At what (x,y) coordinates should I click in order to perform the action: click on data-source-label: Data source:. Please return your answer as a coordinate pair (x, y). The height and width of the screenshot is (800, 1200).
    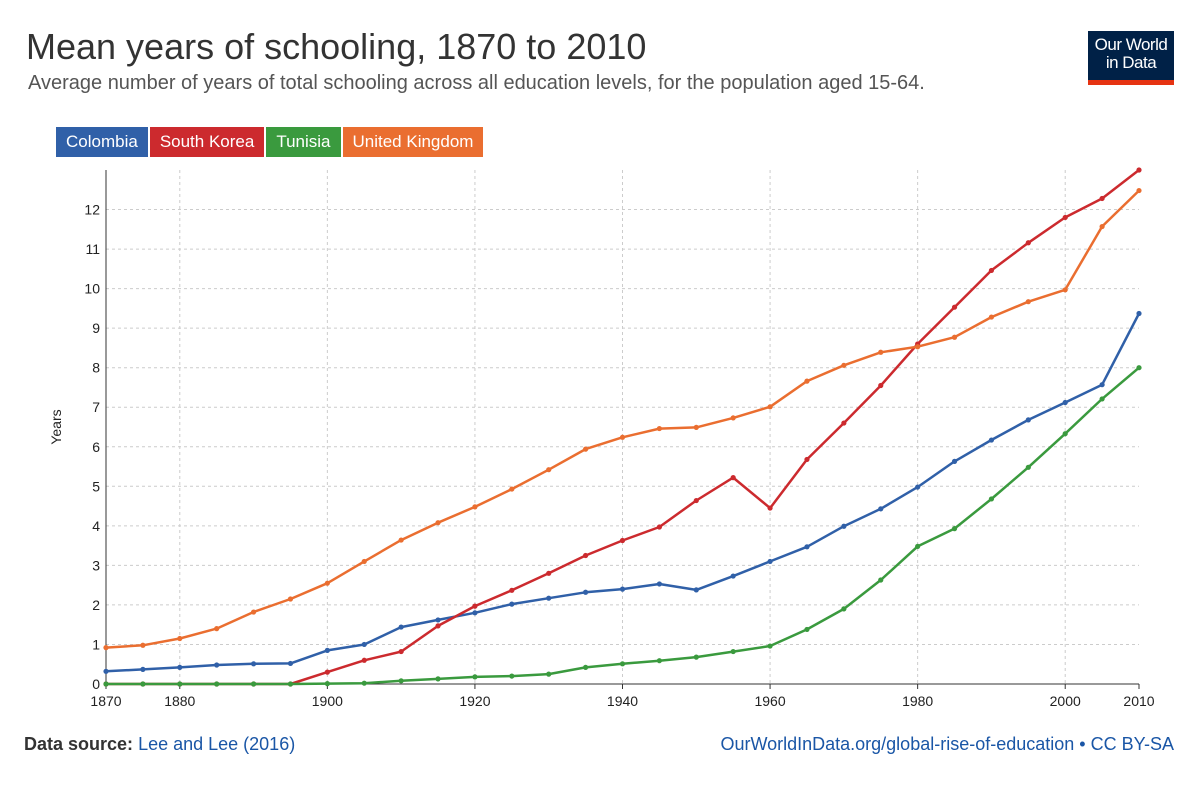
    Looking at the image, I should click on (79, 744).